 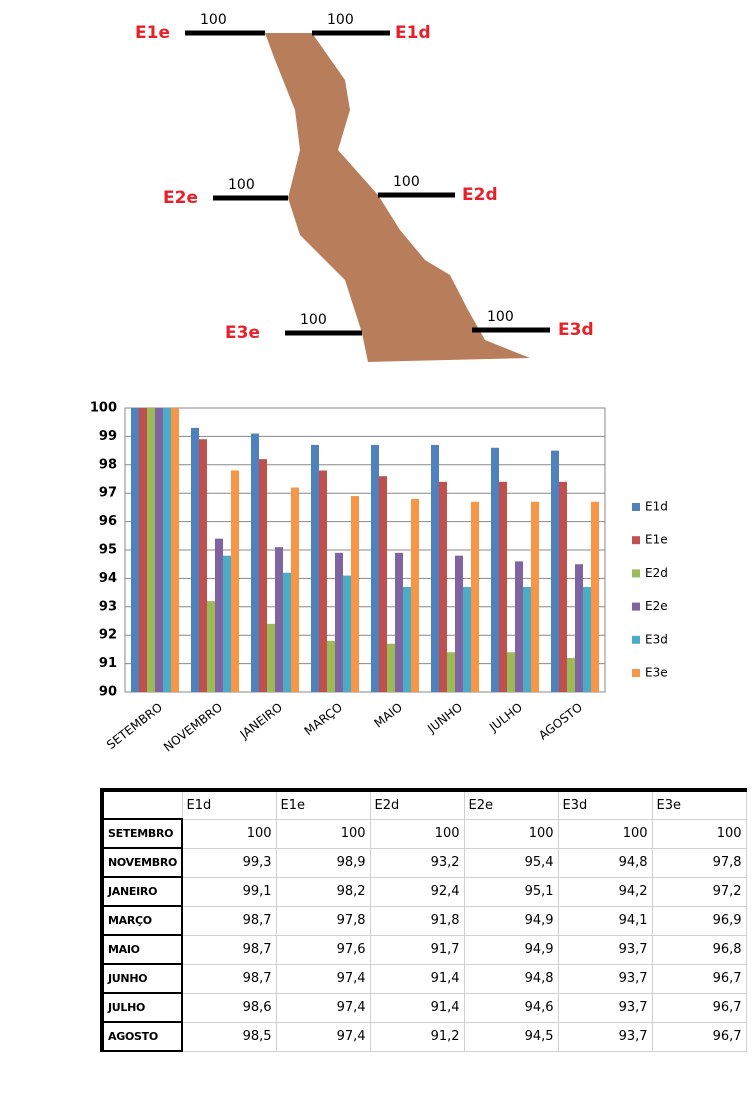 I want to click on y-tick-label: 90, so click(x=108, y=692).